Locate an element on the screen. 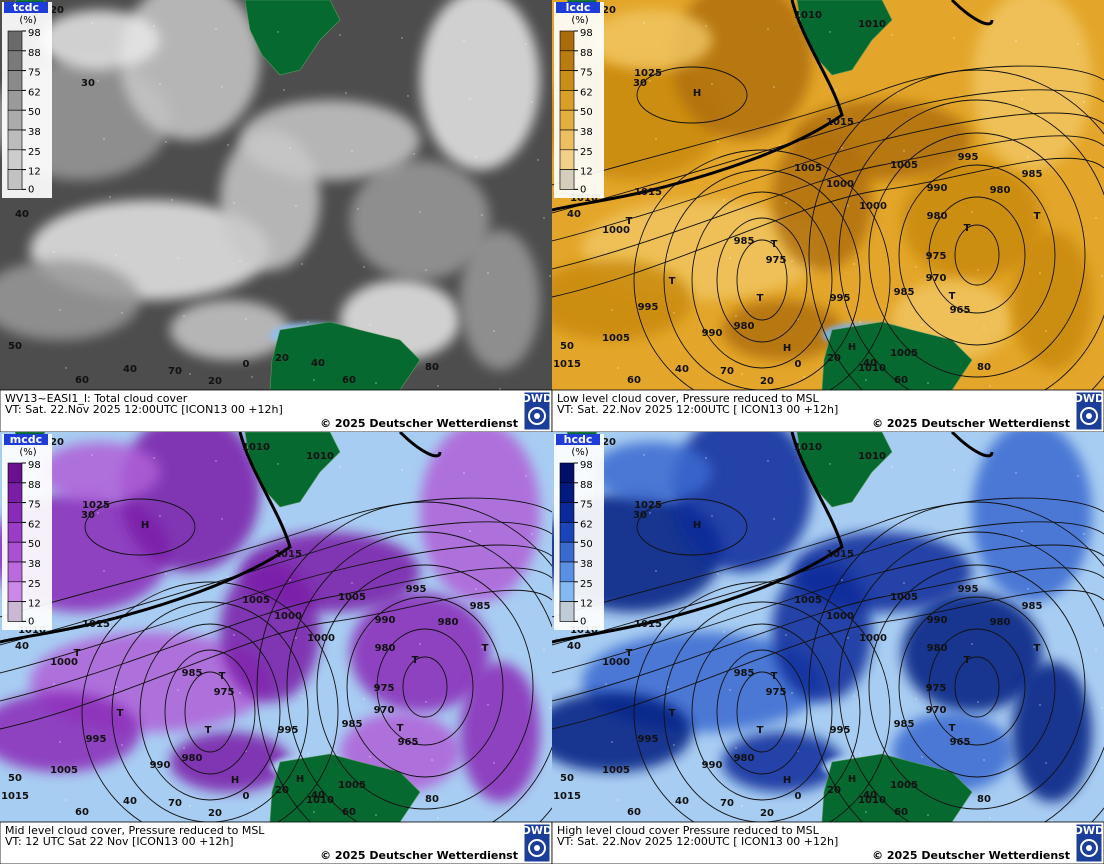  logo-swirl is located at coordinates (1089, 416).